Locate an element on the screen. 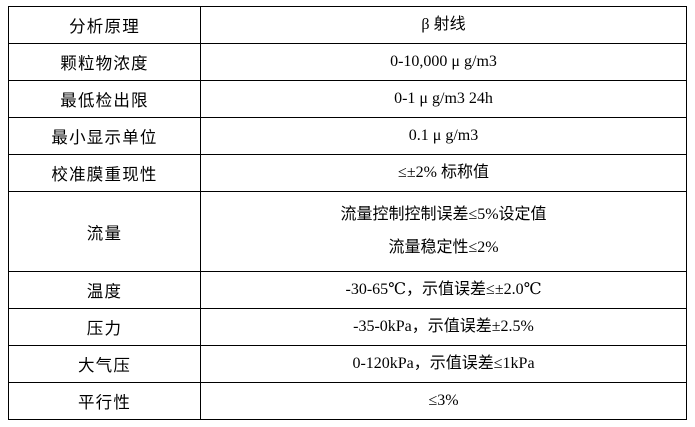  row-value-cell: 0-120kPa，示值误差≤1kPa is located at coordinates (443, 364).